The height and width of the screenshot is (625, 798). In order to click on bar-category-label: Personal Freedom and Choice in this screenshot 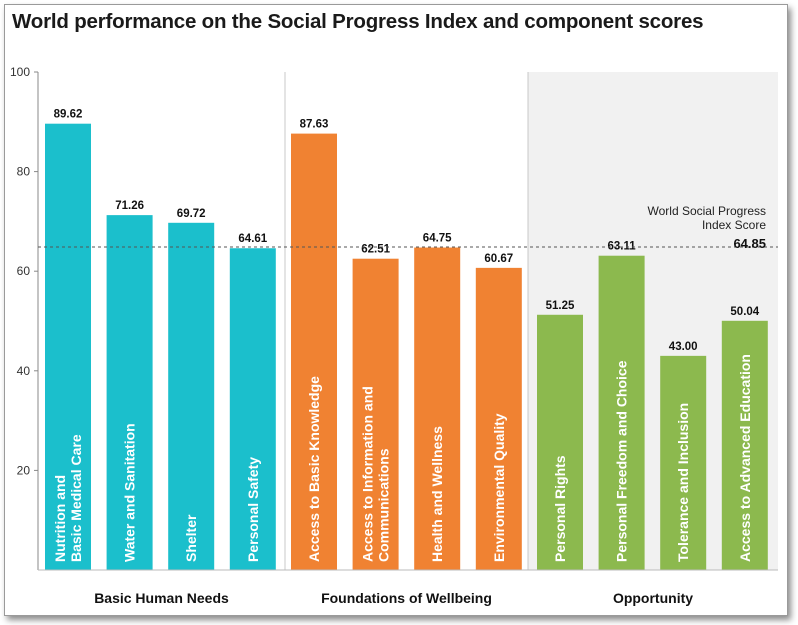, I will do `click(622, 461)`.